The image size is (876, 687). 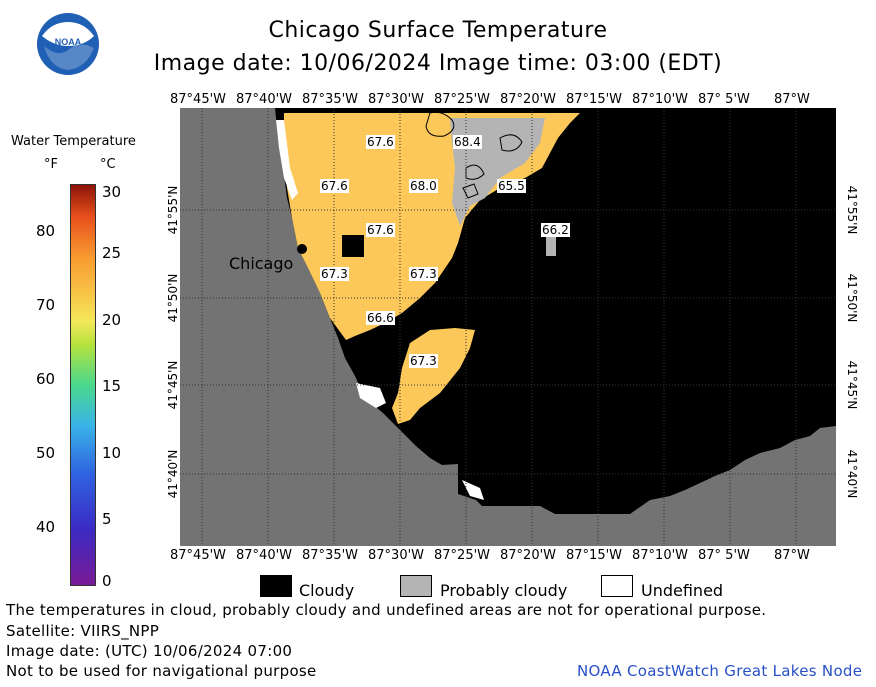 I want to click on lon-label-top: 87° 5'W, so click(x=724, y=99).